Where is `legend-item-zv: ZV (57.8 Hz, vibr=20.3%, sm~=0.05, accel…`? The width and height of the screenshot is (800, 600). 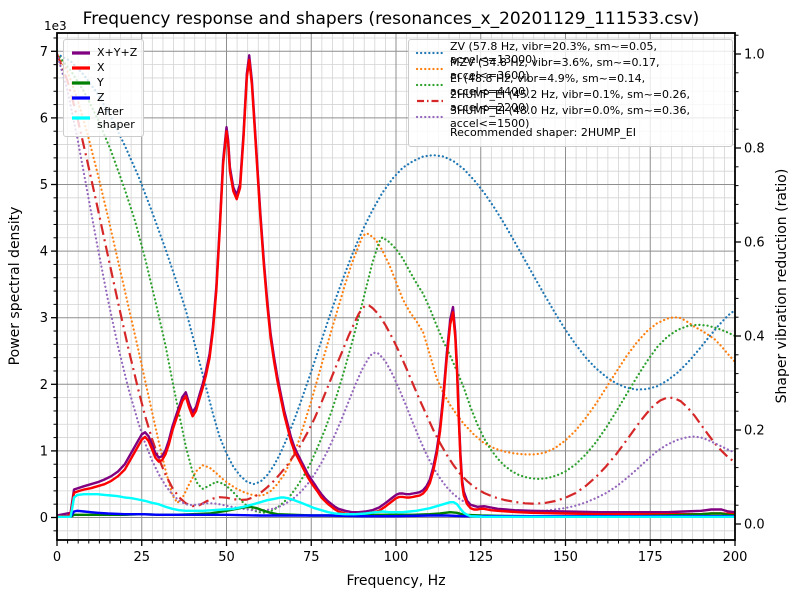
legend-item-zv: ZV (57.8 Hz, vibr=20.3%, sm~=0.05, accel… is located at coordinates (570, 53).